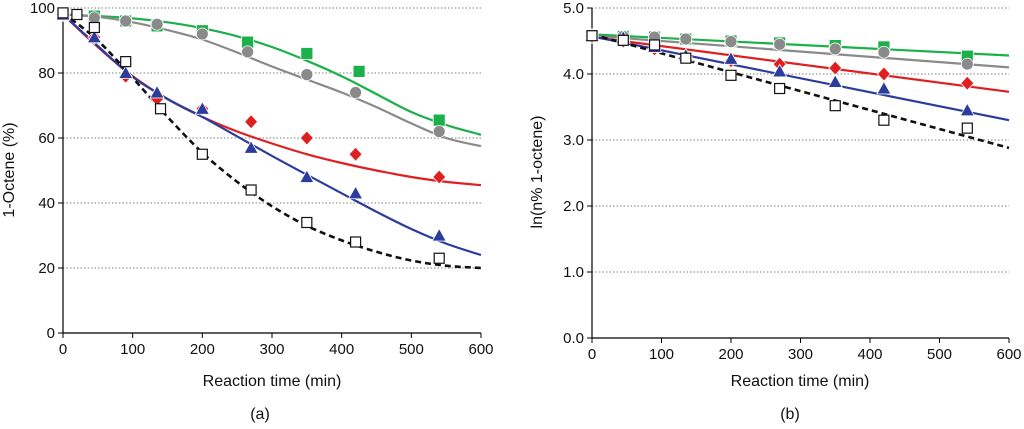 The image size is (1024, 429). What do you see at coordinates (573, 8) in the screenshot?
I see `panel-b-y-tick-label: 5.0` at bounding box center [573, 8].